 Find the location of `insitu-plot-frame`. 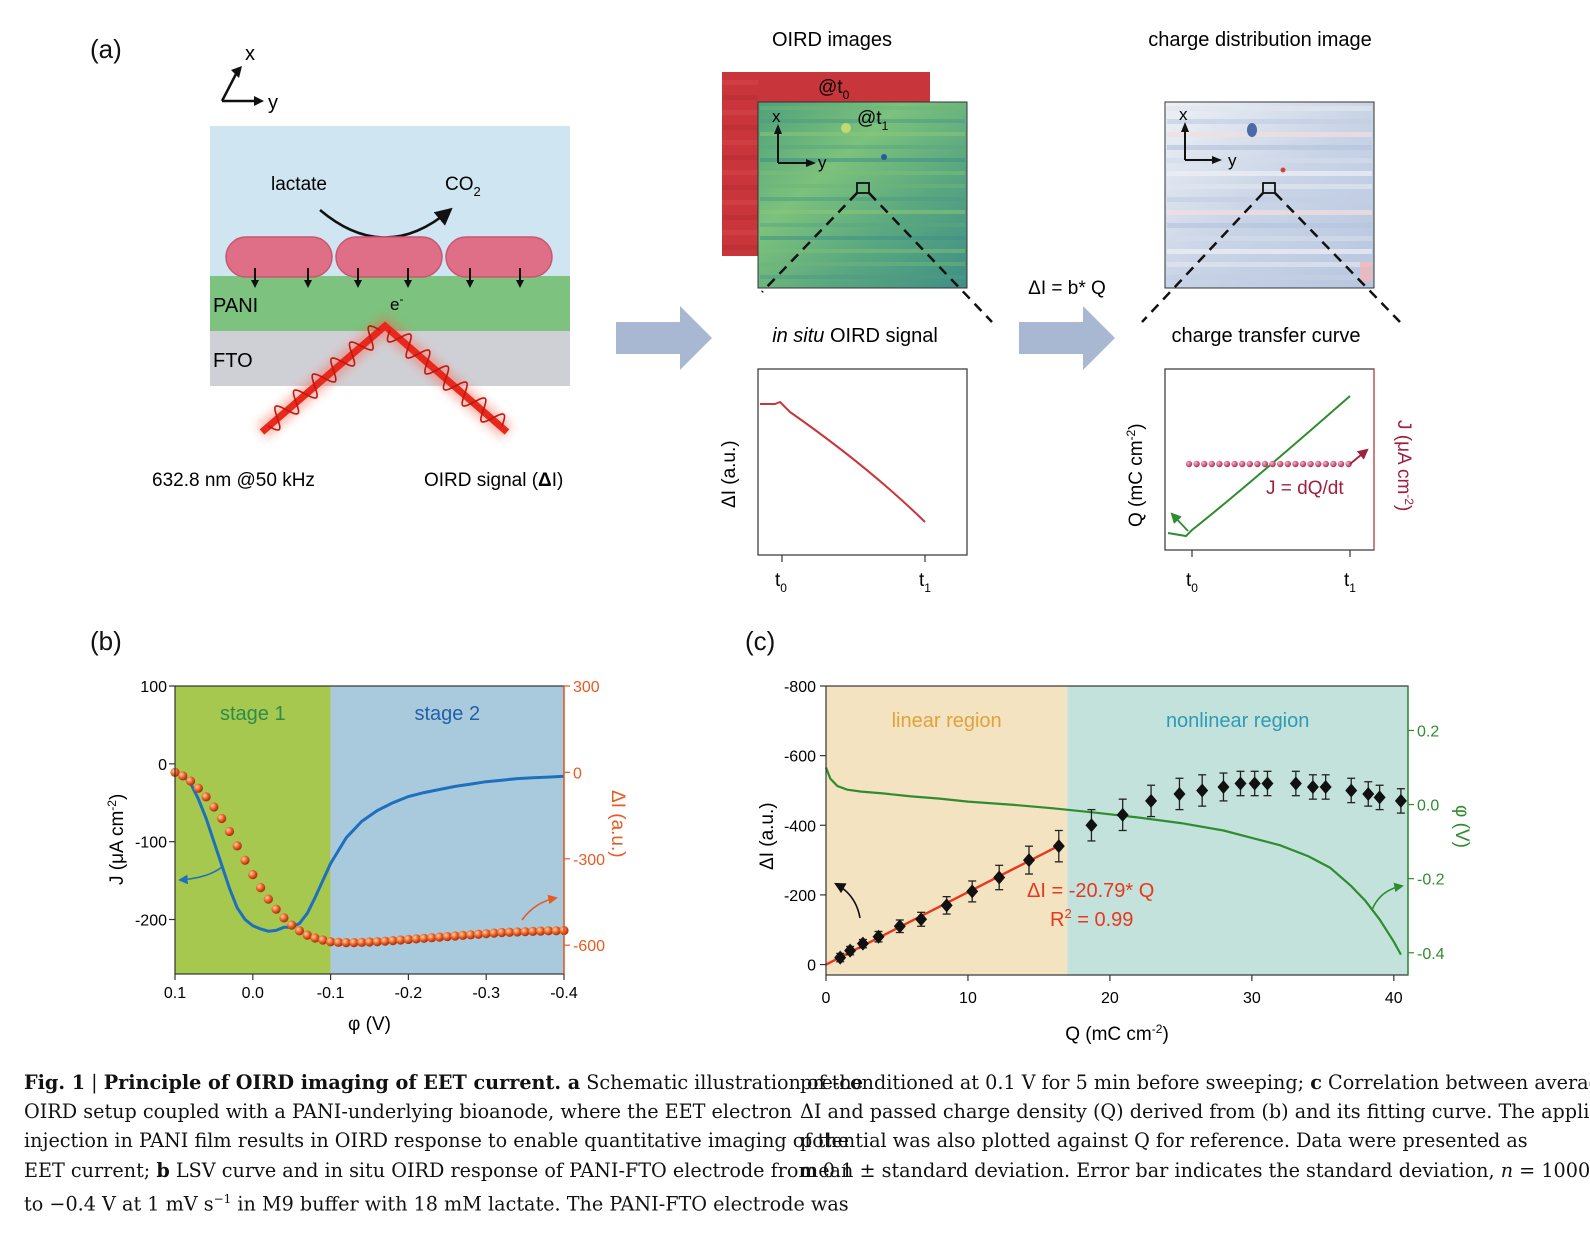

insitu-plot-frame is located at coordinates (862, 462).